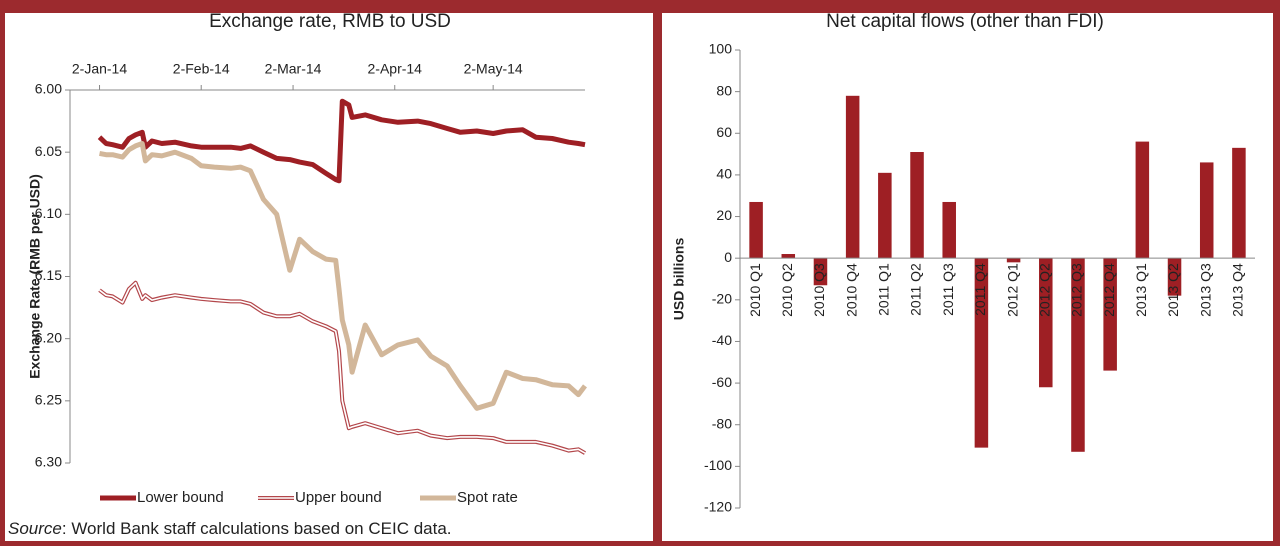  What do you see at coordinates (679, 279) in the screenshot?
I see `y-axis-label: USD billions` at bounding box center [679, 279].